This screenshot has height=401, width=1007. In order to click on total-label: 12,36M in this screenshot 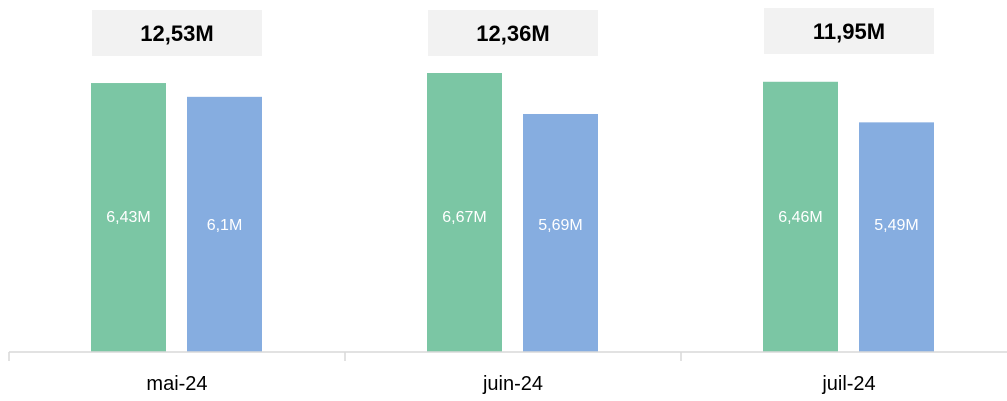, I will do `click(512, 33)`.